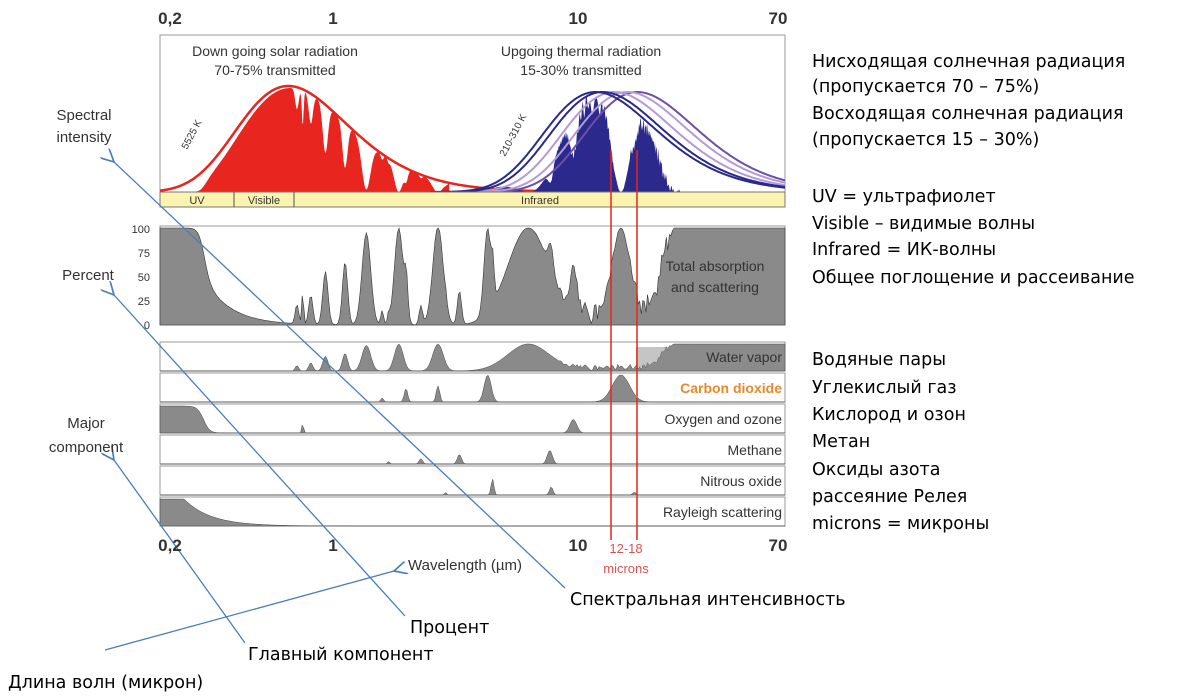  What do you see at coordinates (626, 568) in the screenshot?
I see `microns-label: microns` at bounding box center [626, 568].